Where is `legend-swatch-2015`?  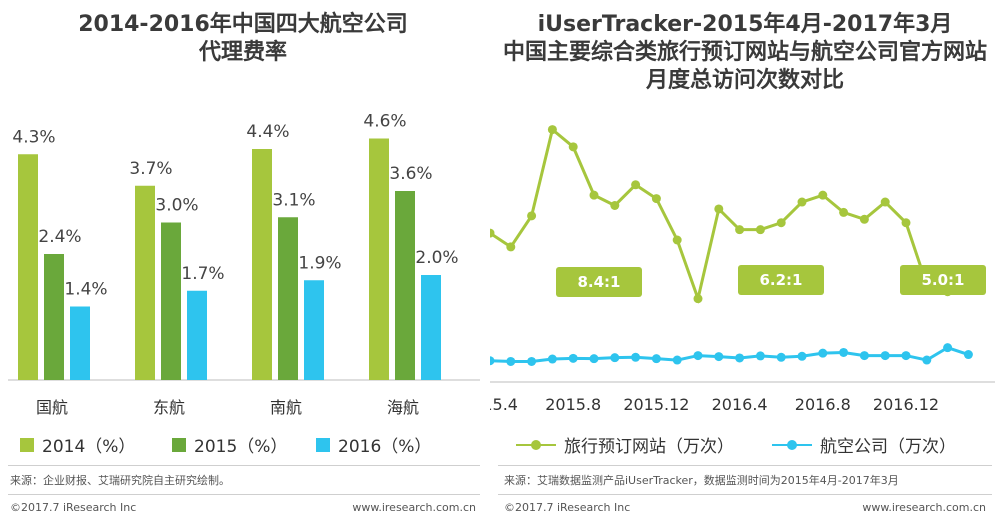 legend-swatch-2015 is located at coordinates (179, 444).